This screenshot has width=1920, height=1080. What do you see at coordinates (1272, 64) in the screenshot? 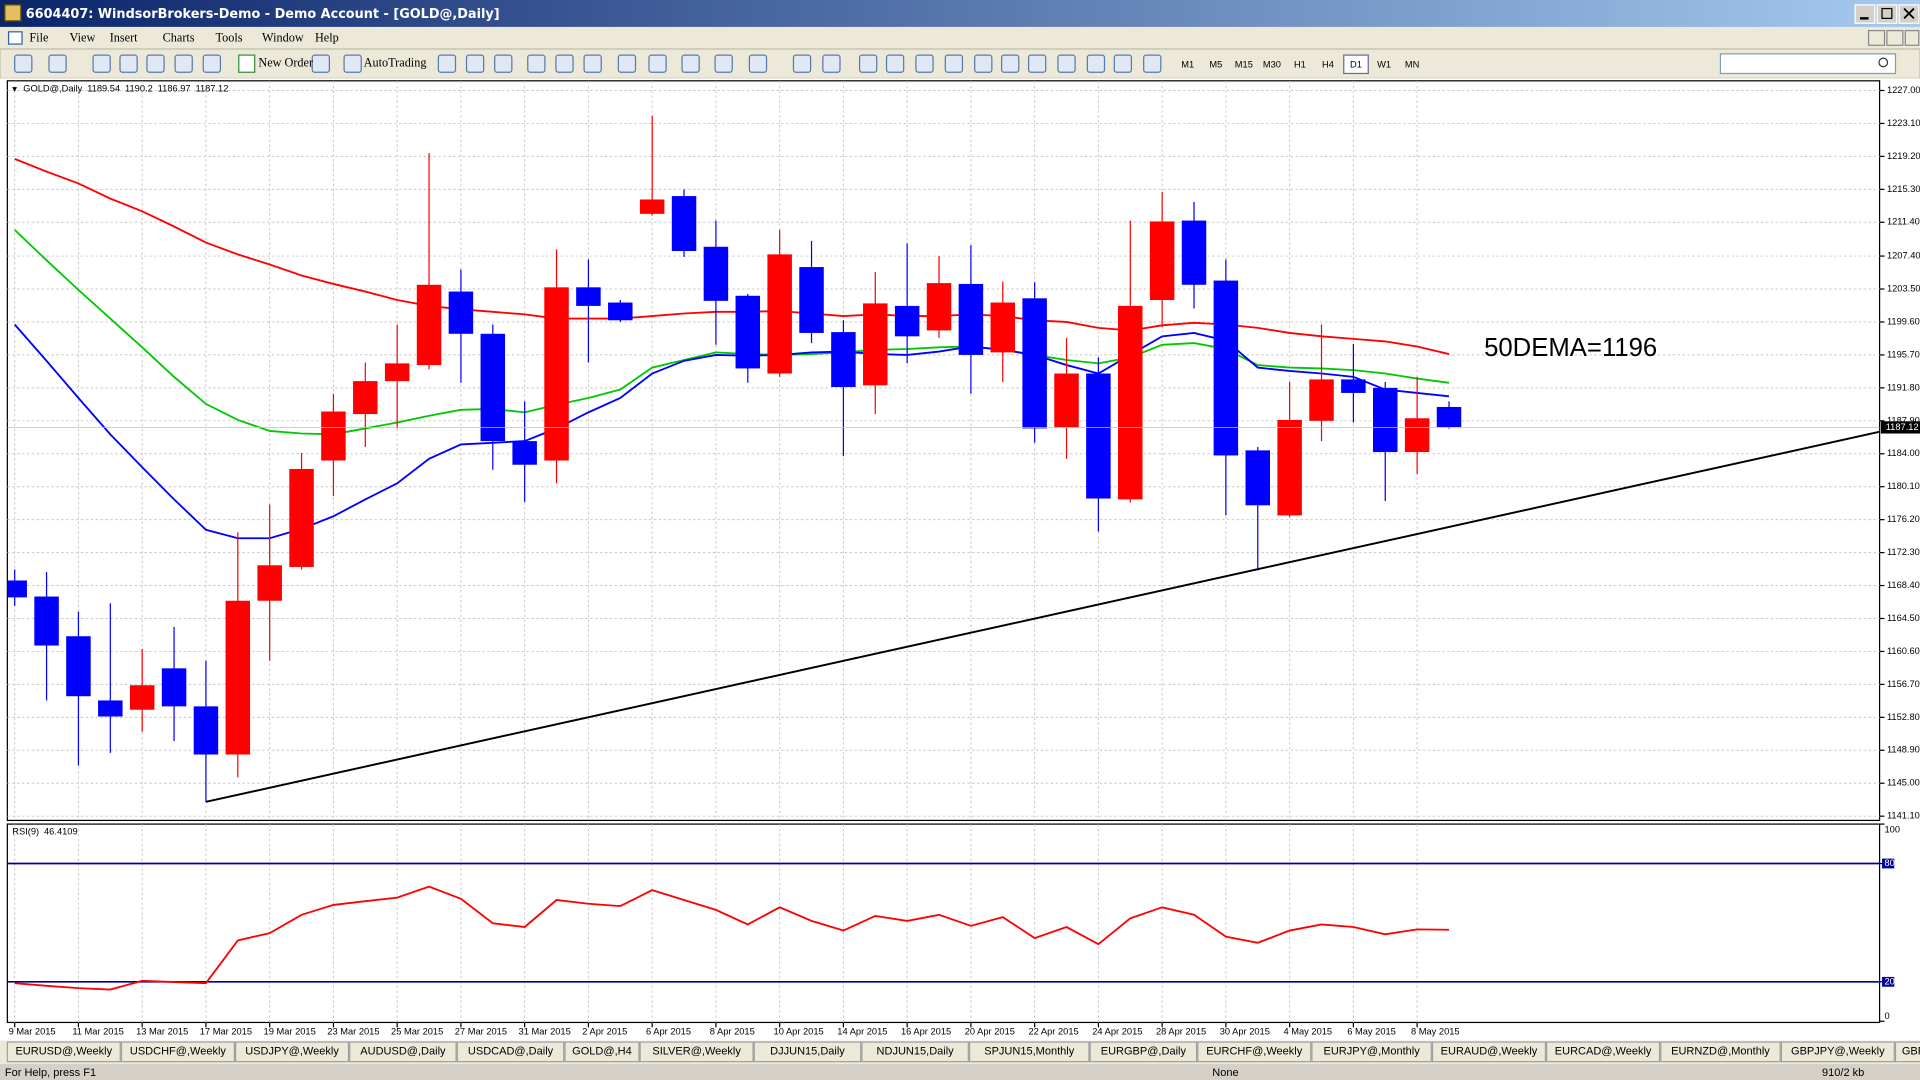
I see `timeframe-button: M30` at bounding box center [1272, 64].